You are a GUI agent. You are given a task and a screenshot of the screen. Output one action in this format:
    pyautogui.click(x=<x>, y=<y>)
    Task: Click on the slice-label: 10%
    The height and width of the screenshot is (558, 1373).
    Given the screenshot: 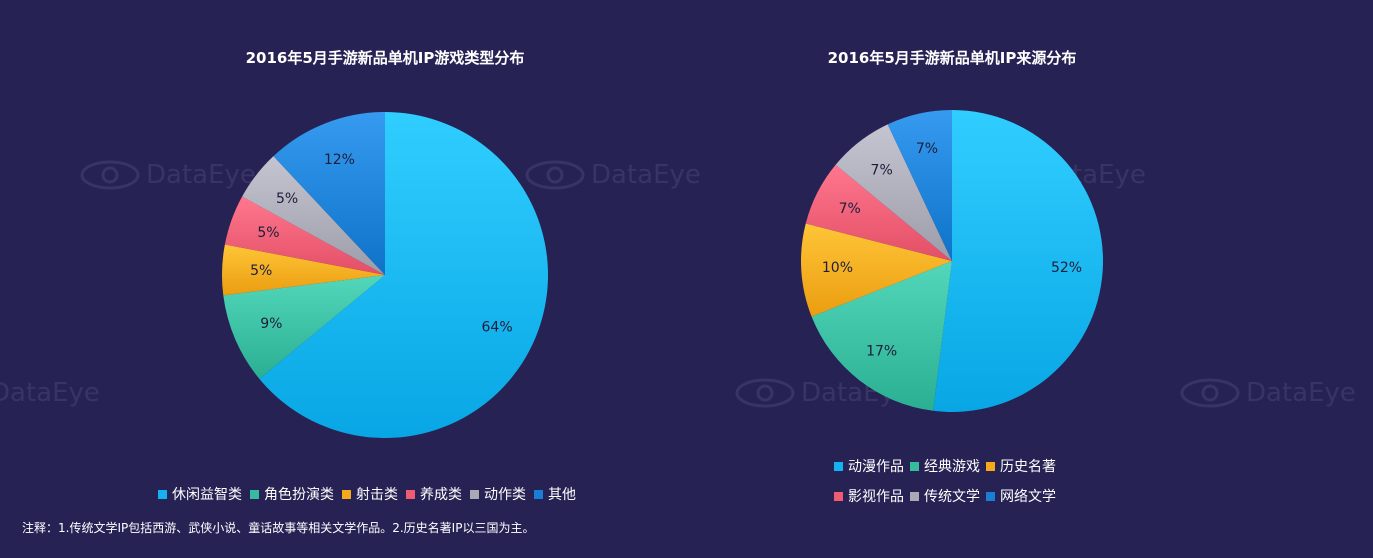 What is the action you would take?
    pyautogui.click(x=837, y=268)
    